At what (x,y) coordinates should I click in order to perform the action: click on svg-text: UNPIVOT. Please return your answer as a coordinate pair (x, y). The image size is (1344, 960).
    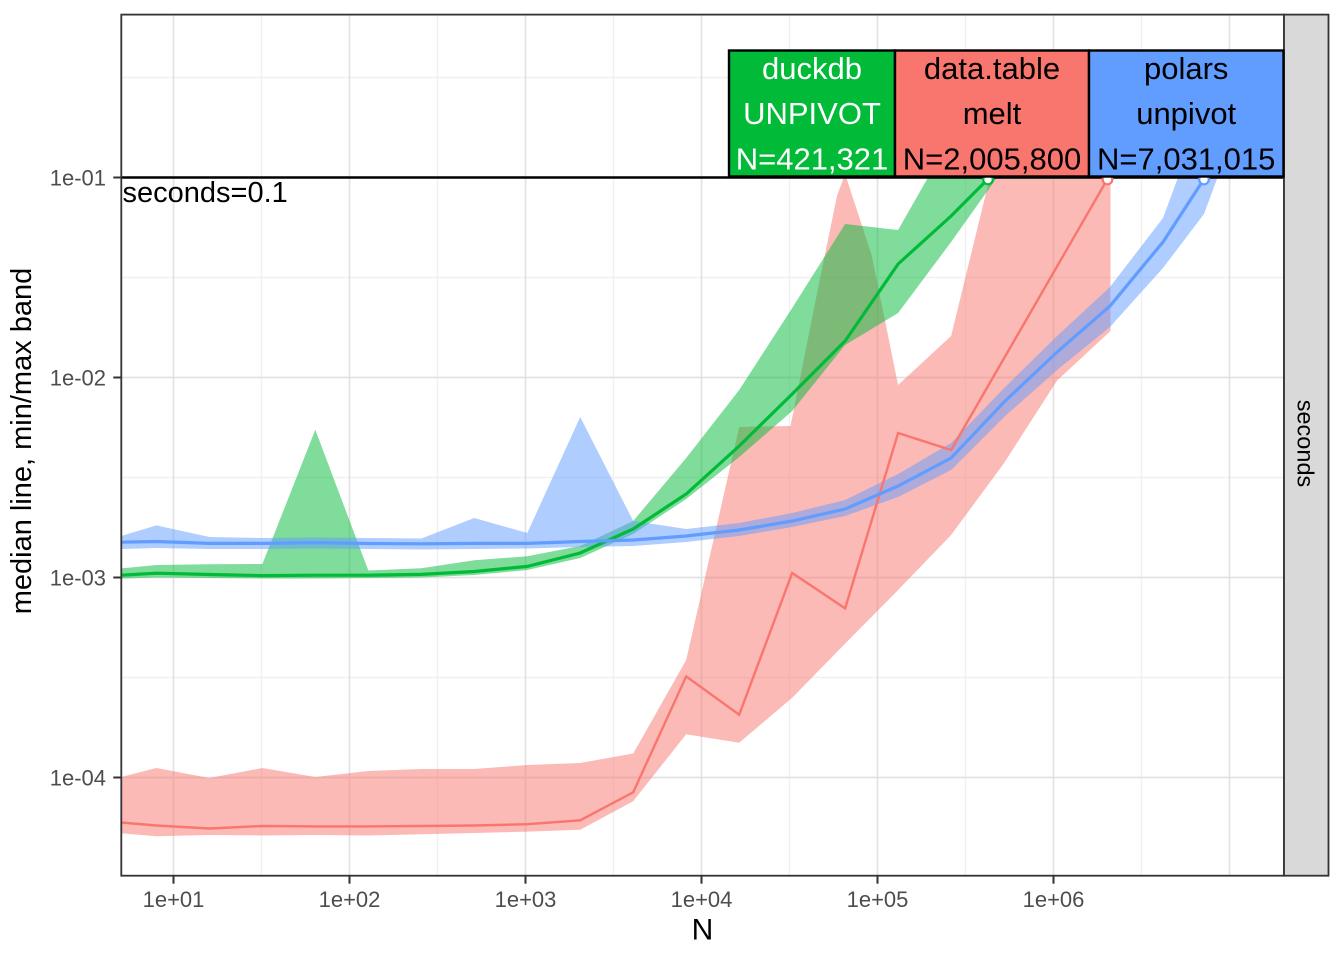
    Looking at the image, I should click on (812, 113).